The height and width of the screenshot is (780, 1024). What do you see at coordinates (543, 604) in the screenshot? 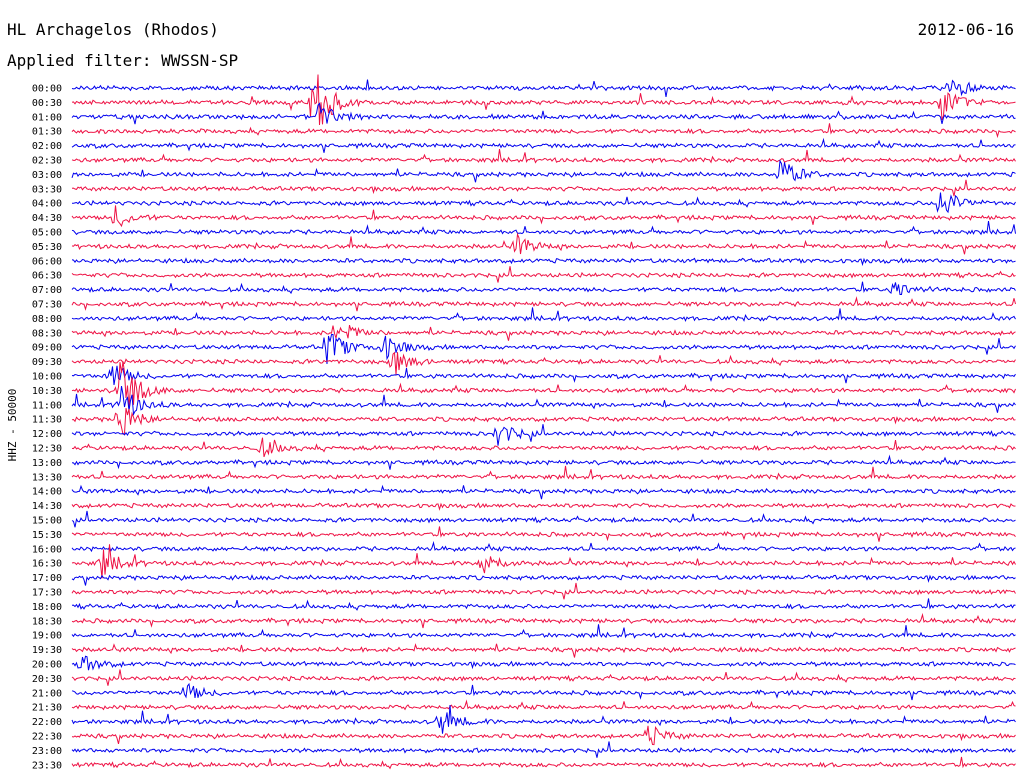
I see `trace-line-18:00` at bounding box center [543, 604].